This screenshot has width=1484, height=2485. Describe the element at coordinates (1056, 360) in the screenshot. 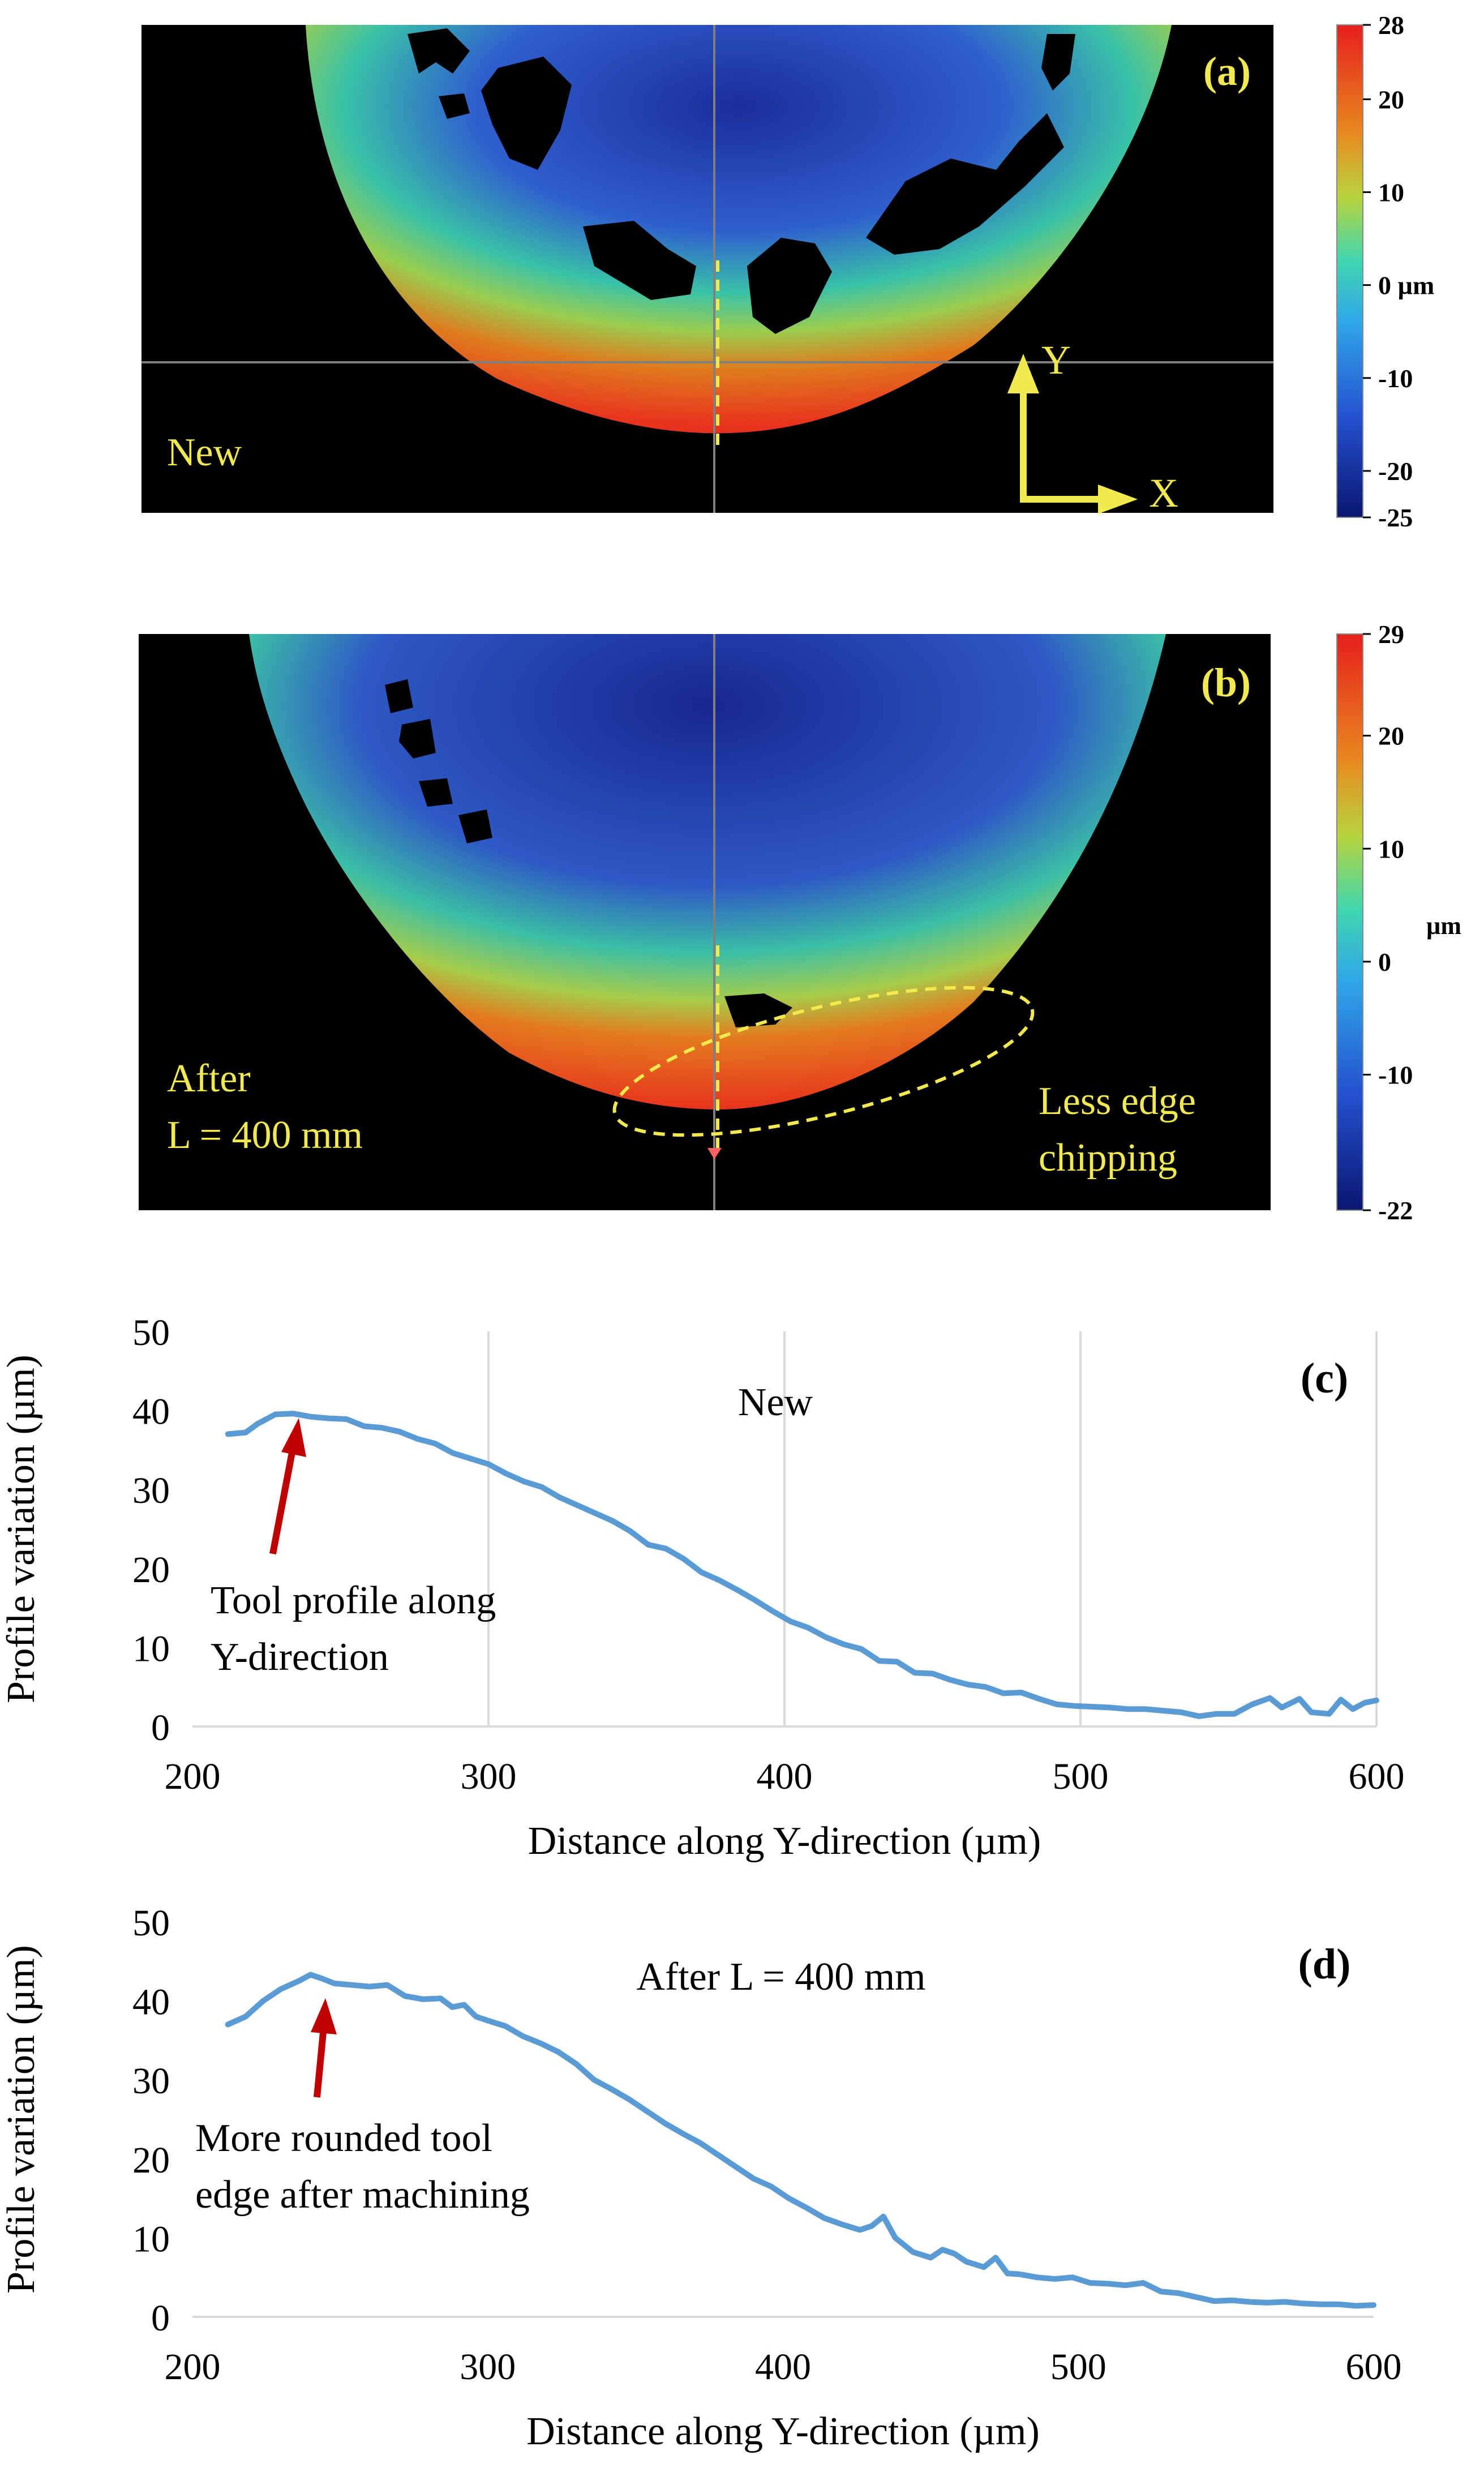

I see `panel-a-y-label: Y` at that location.